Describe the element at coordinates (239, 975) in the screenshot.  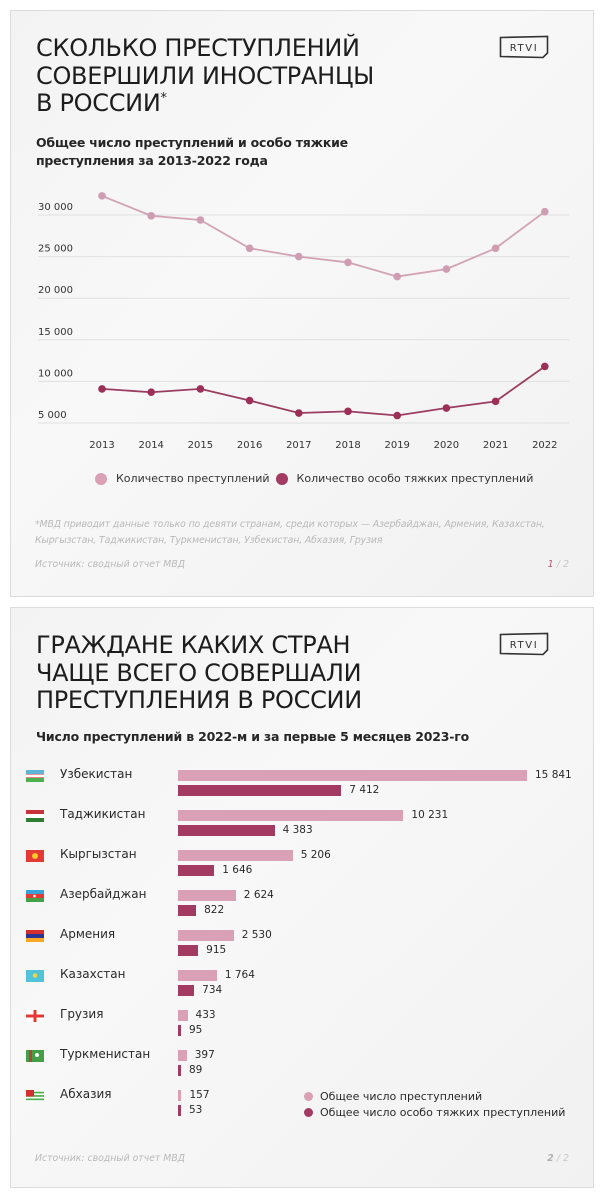
I see `value-label-total: 1 764` at that location.